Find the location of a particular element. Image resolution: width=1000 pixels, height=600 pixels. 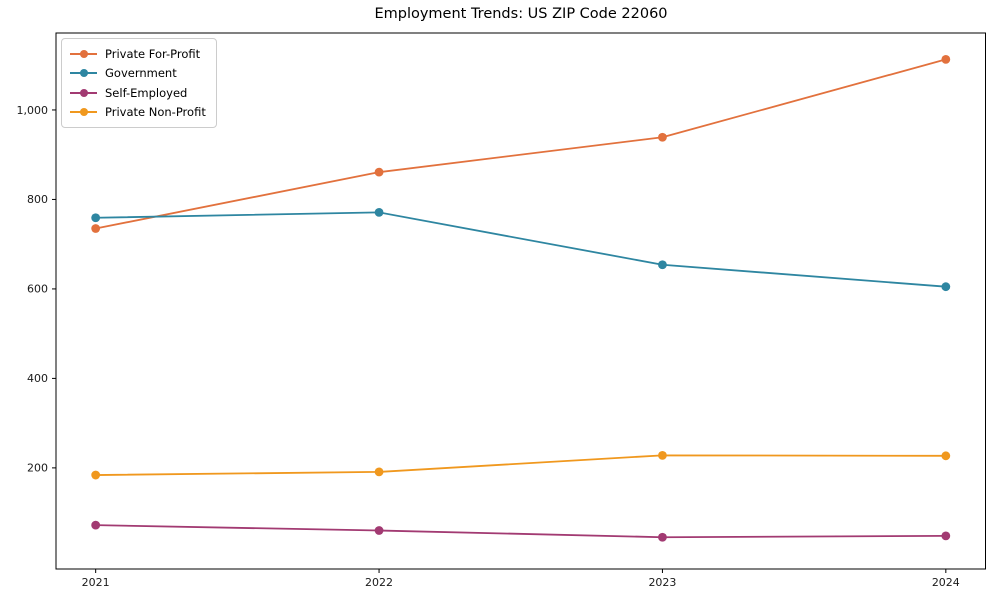

legend-item-private-for-profit: Private For-Profit is located at coordinates (138, 54).